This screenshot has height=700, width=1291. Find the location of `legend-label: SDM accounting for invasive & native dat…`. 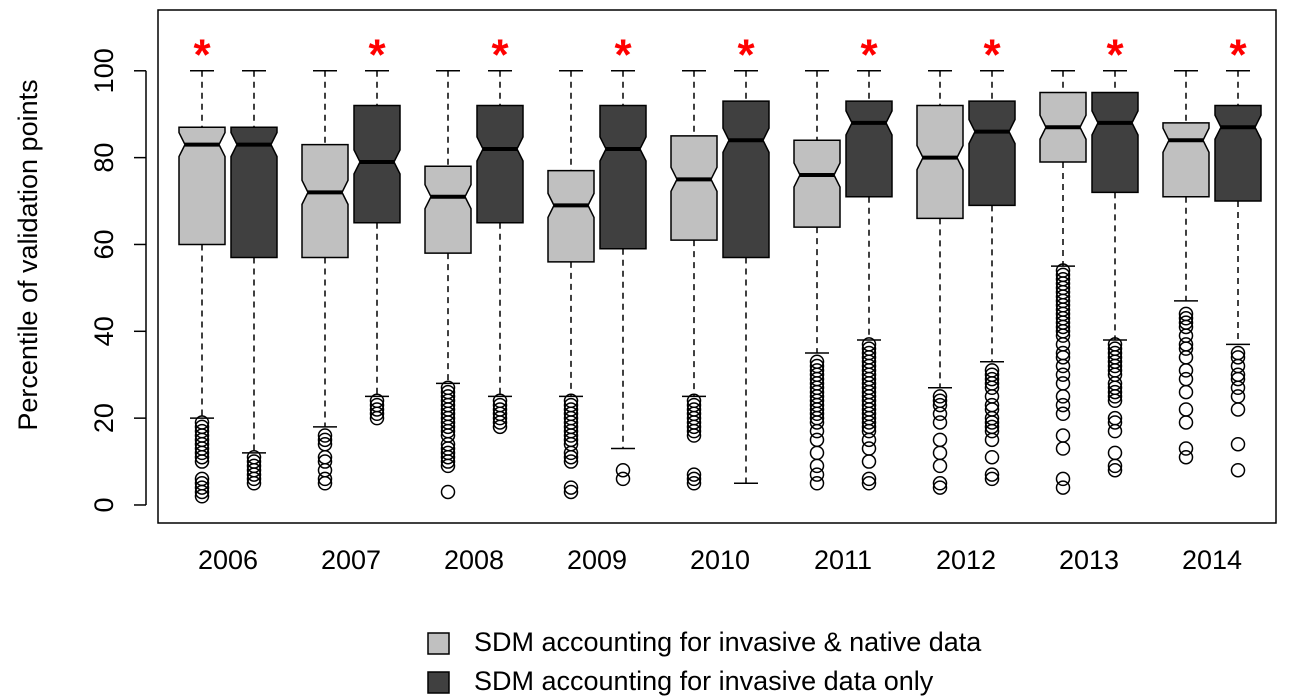

legend-label: SDM accounting for invasive & native dat… is located at coordinates (728, 642).